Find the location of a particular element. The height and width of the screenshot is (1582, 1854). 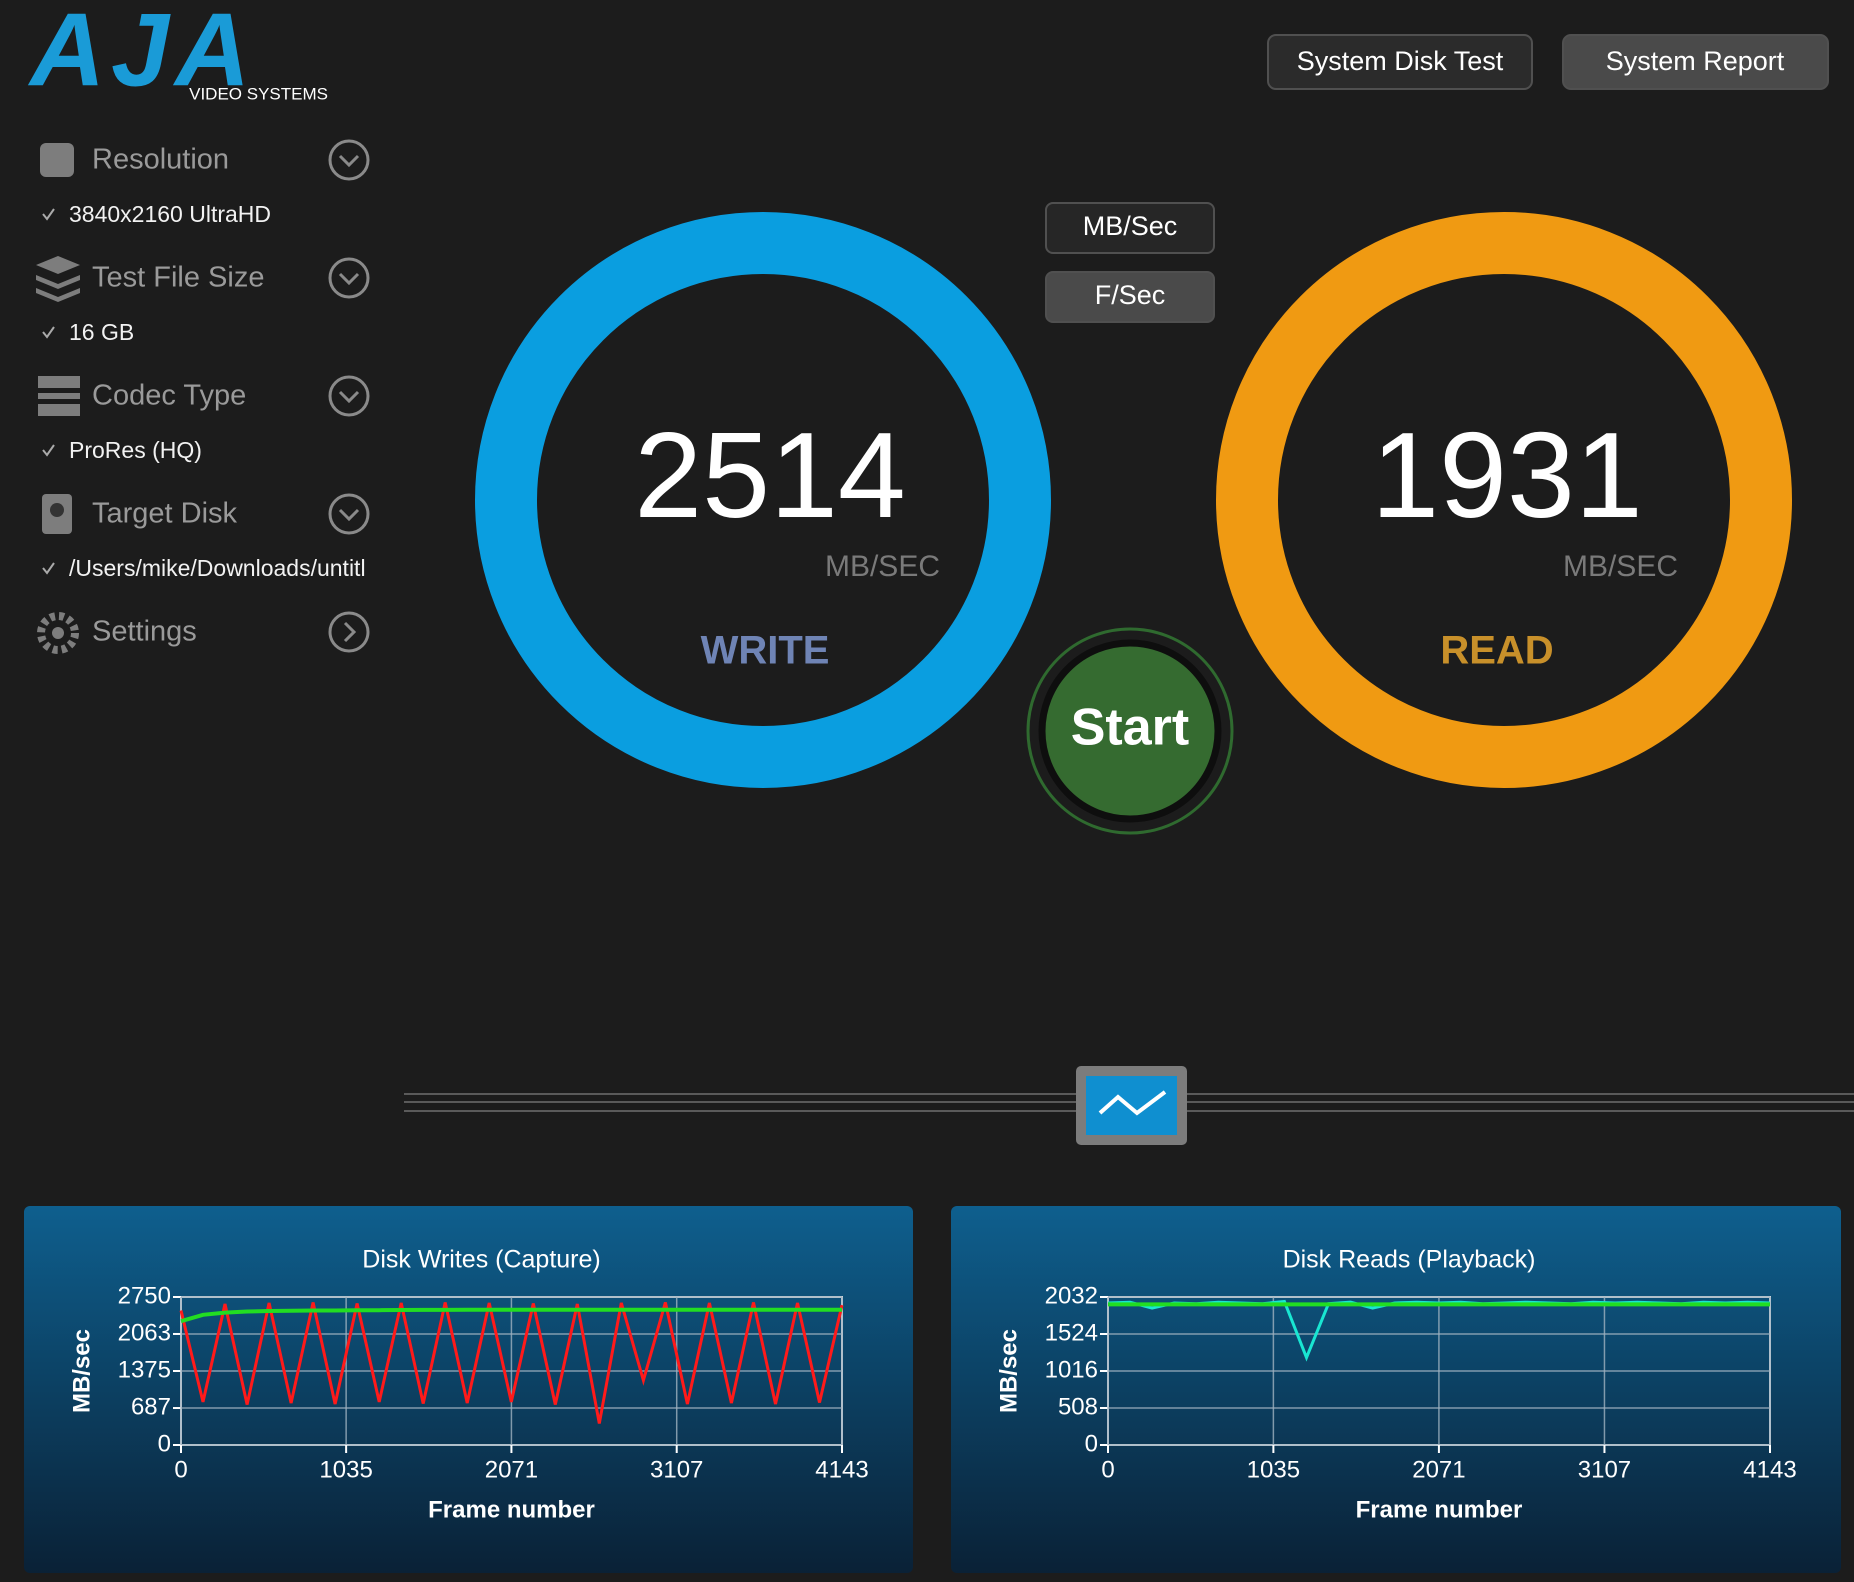

system-disk-test-button is located at coordinates (1400, 62).